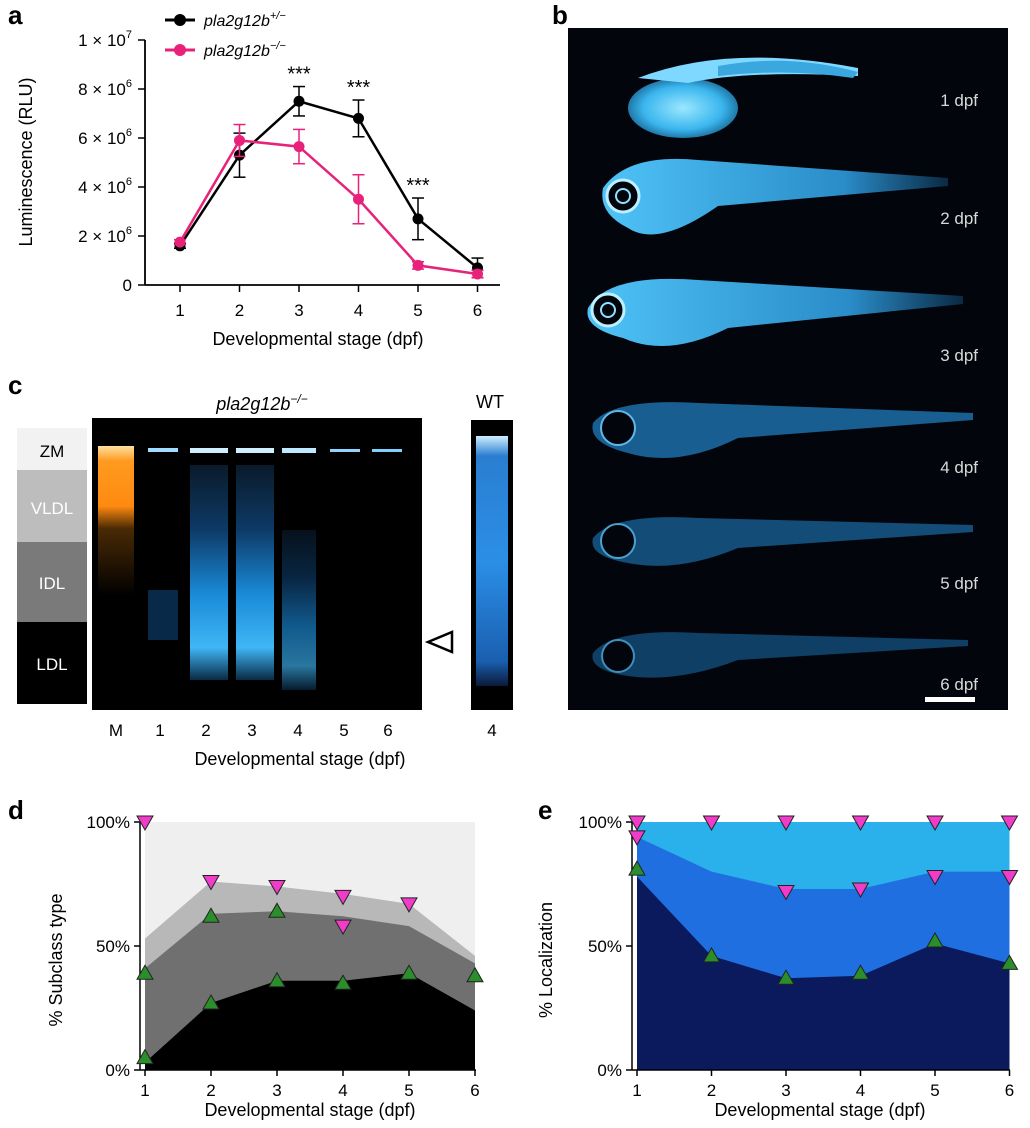  Describe the element at coordinates (959, 218) in the screenshot. I see `stage-label-2dpf: 2 dpf` at that location.